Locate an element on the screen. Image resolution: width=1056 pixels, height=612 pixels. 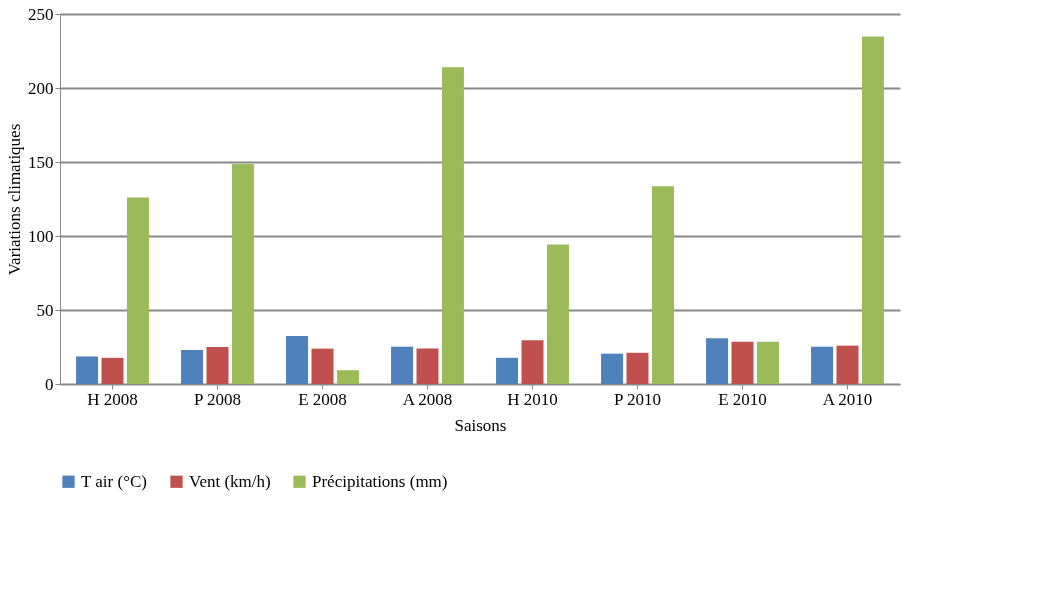
x-tick-label: A 2008 is located at coordinates (427, 399).